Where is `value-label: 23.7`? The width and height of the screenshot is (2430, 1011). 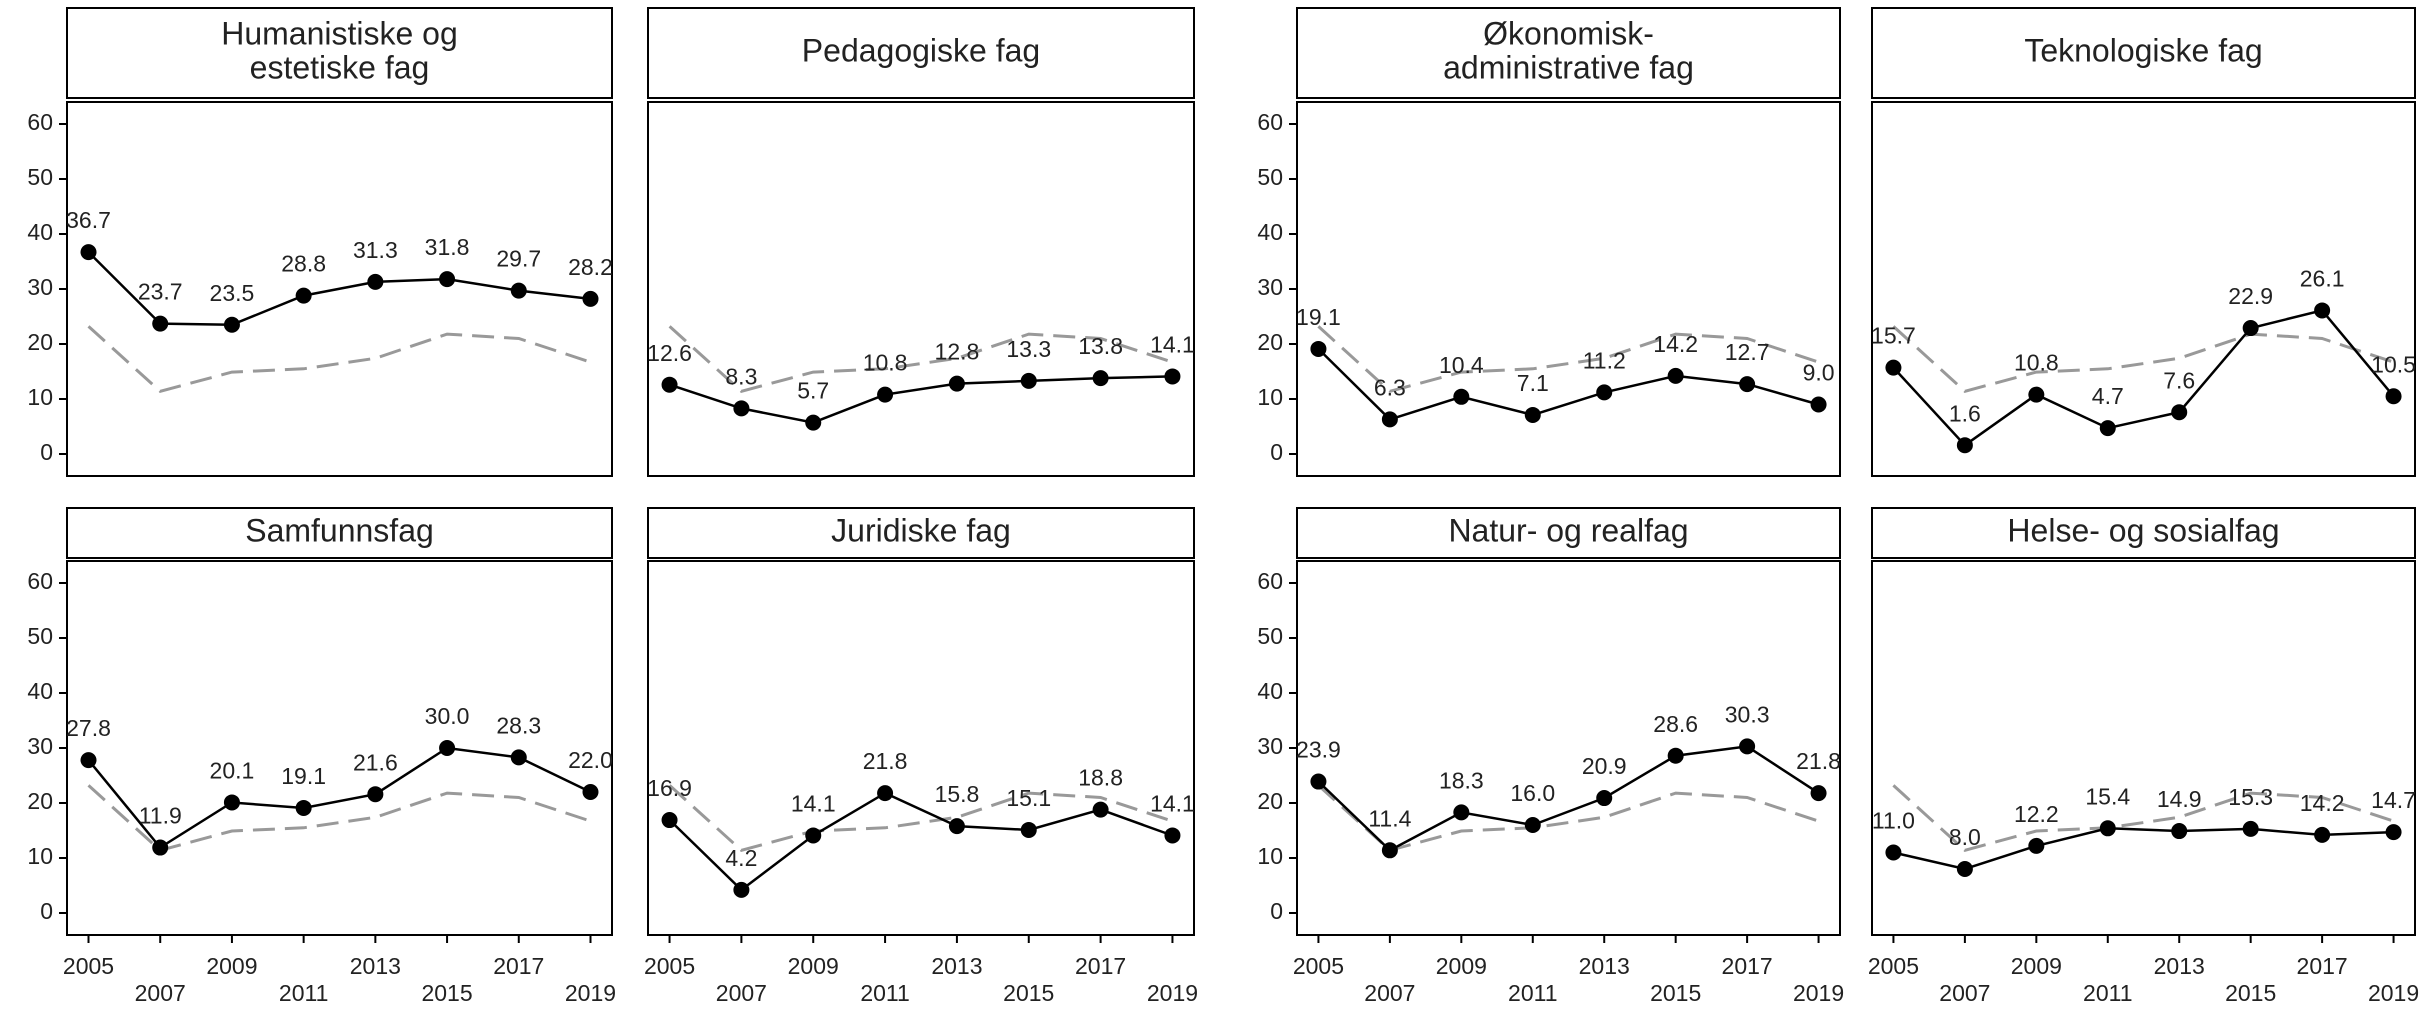 value-label: 23.7 is located at coordinates (160, 292).